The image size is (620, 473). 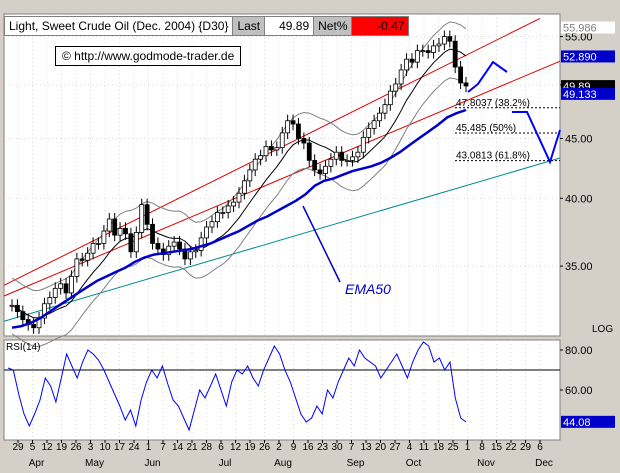 What do you see at coordinates (308, 447) in the screenshot?
I see `date-label: 16` at bounding box center [308, 447].